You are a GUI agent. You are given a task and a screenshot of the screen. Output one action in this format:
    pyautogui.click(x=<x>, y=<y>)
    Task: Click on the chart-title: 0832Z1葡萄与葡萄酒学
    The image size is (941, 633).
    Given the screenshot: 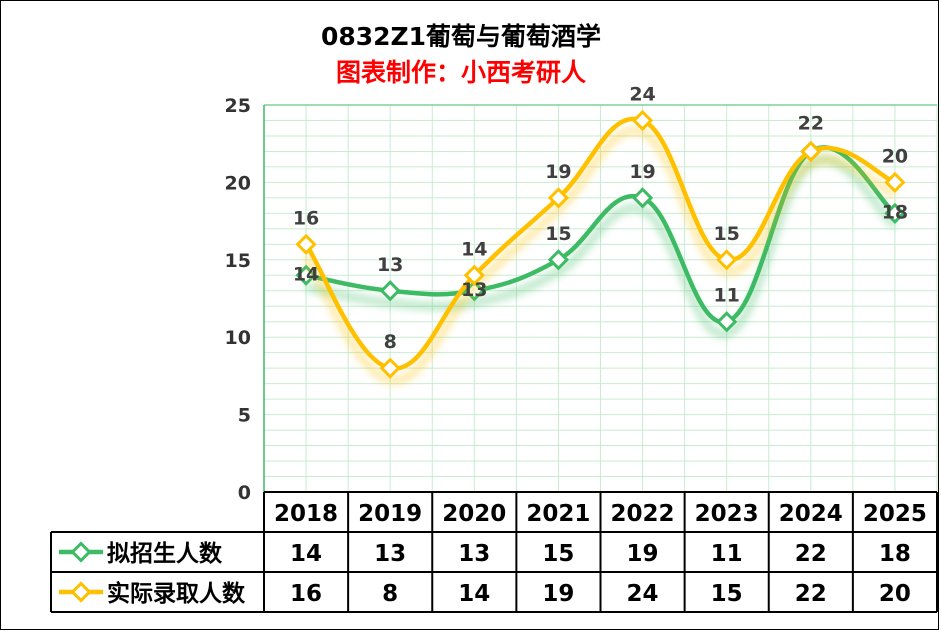 What is the action you would take?
    pyautogui.click(x=461, y=36)
    